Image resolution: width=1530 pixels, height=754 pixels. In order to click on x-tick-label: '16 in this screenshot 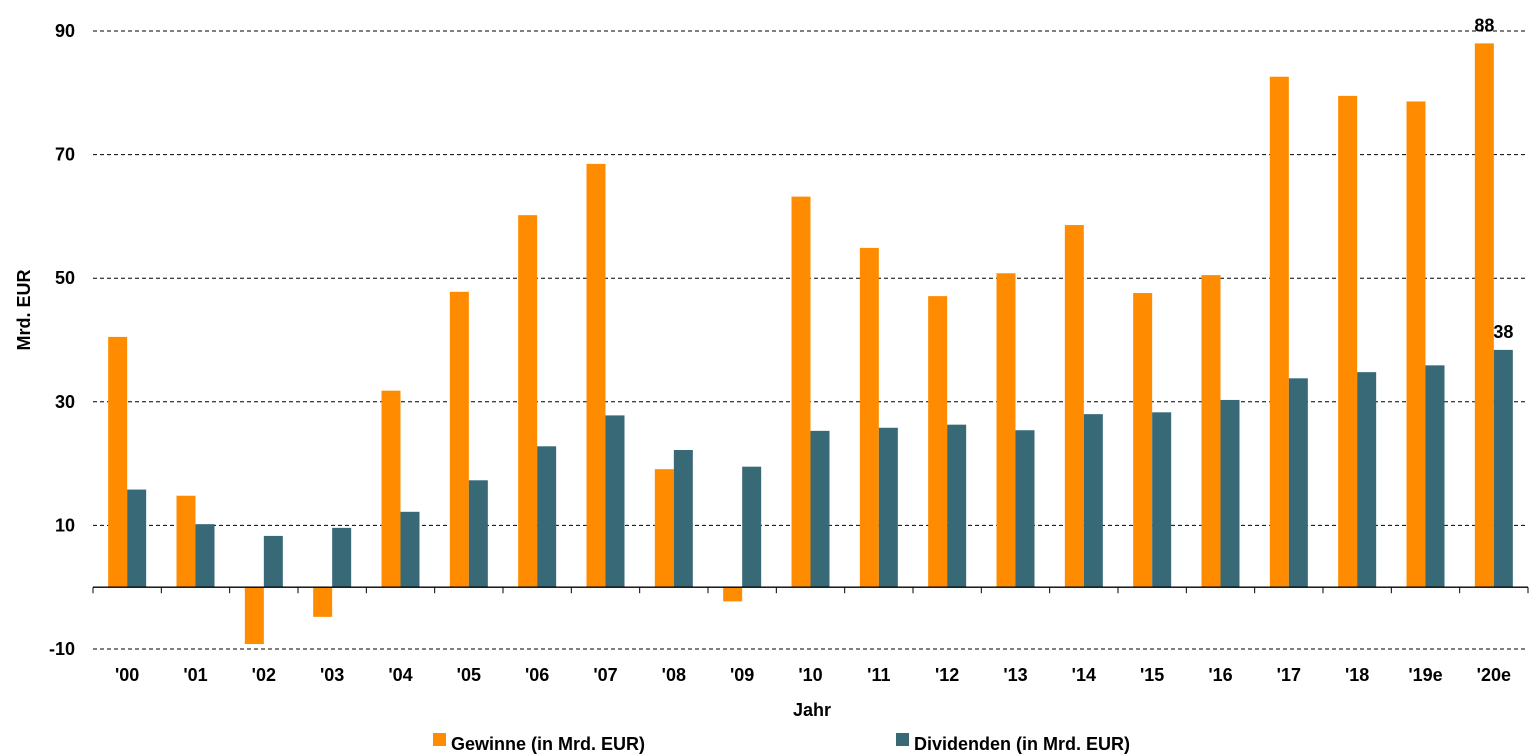, I will do `click(1220, 675)`.